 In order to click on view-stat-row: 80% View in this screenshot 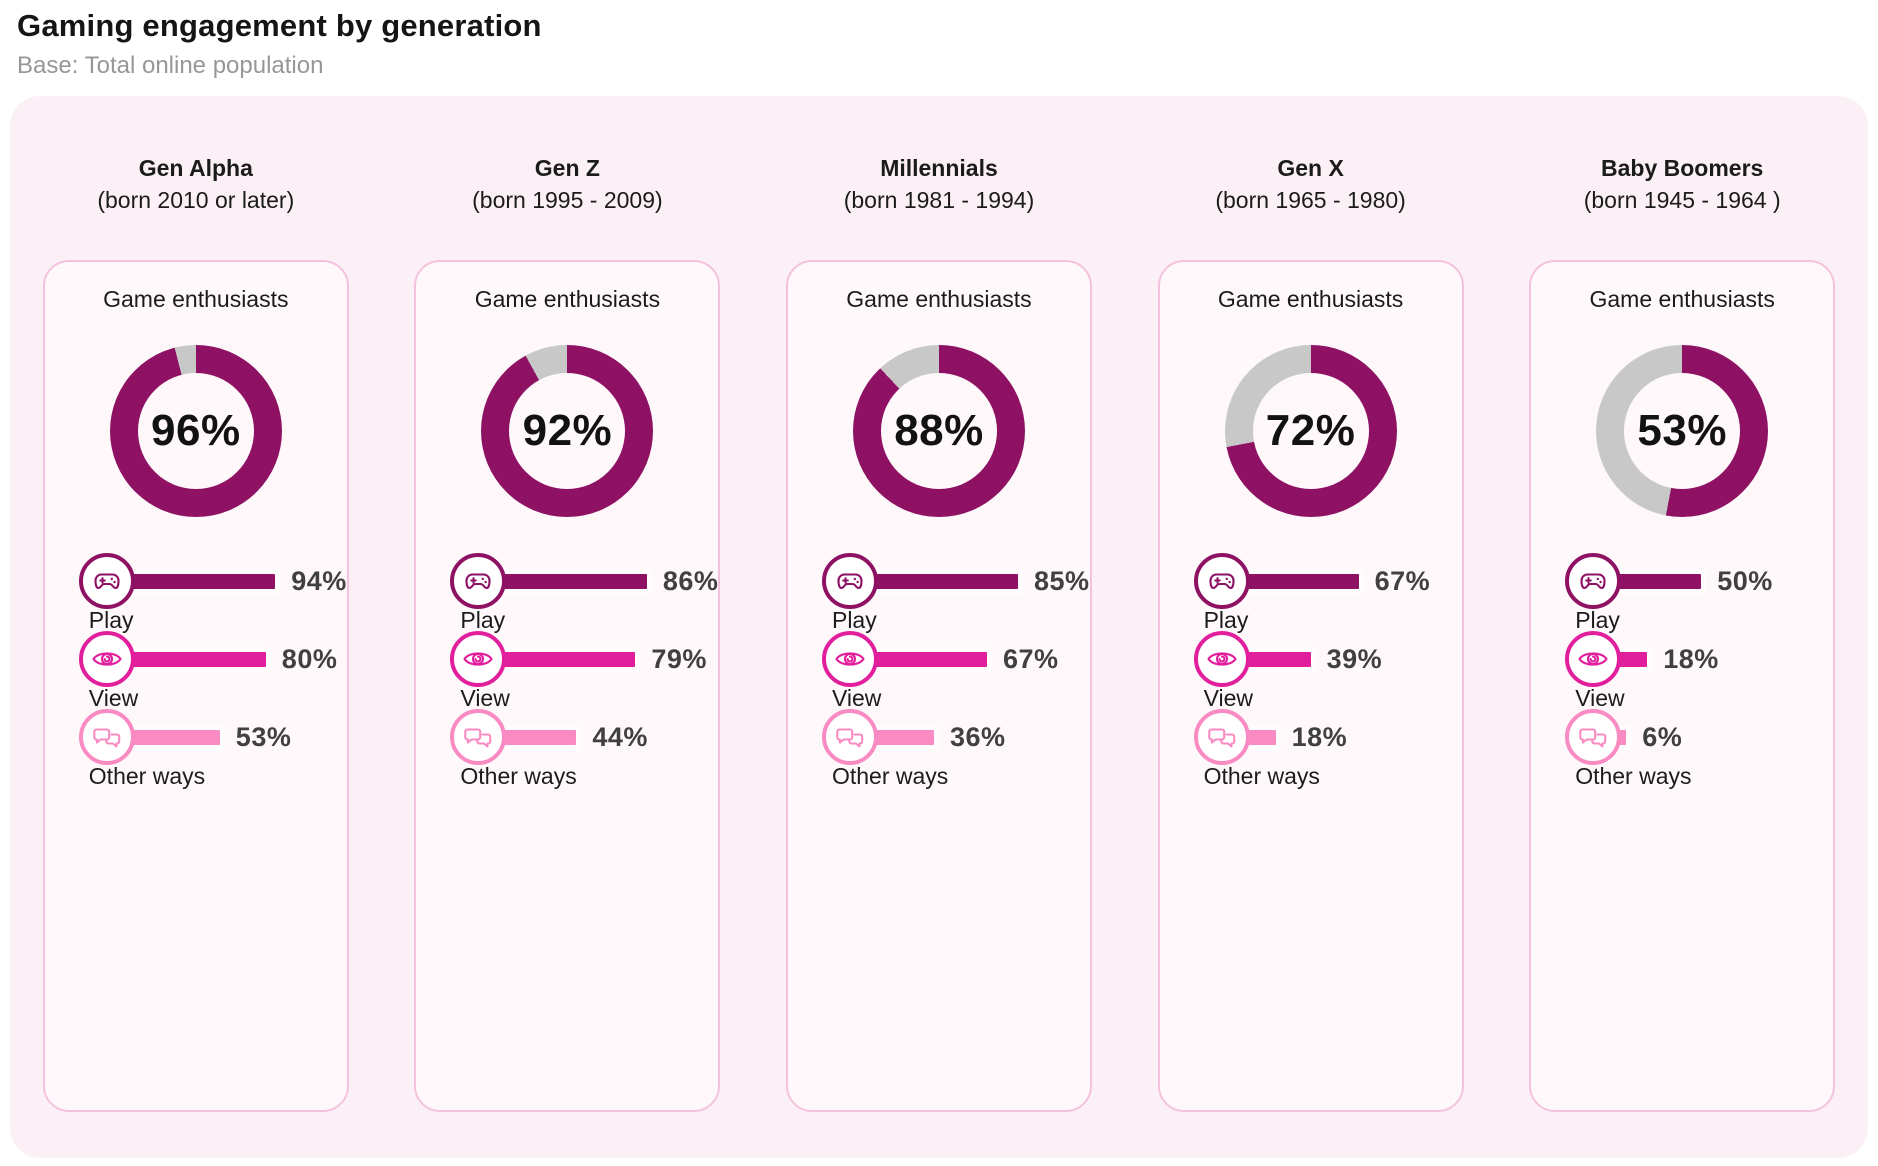, I will do `click(212, 671)`.